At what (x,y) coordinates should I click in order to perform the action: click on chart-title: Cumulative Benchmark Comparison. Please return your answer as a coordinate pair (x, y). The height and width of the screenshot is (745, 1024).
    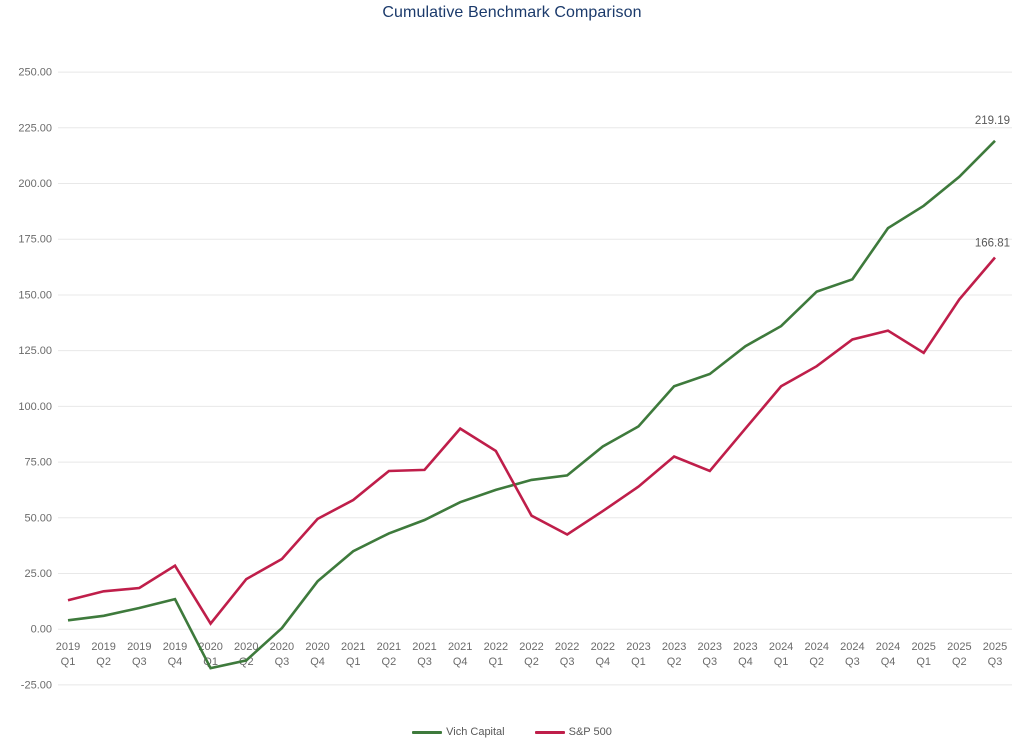
    Looking at the image, I should click on (512, 12).